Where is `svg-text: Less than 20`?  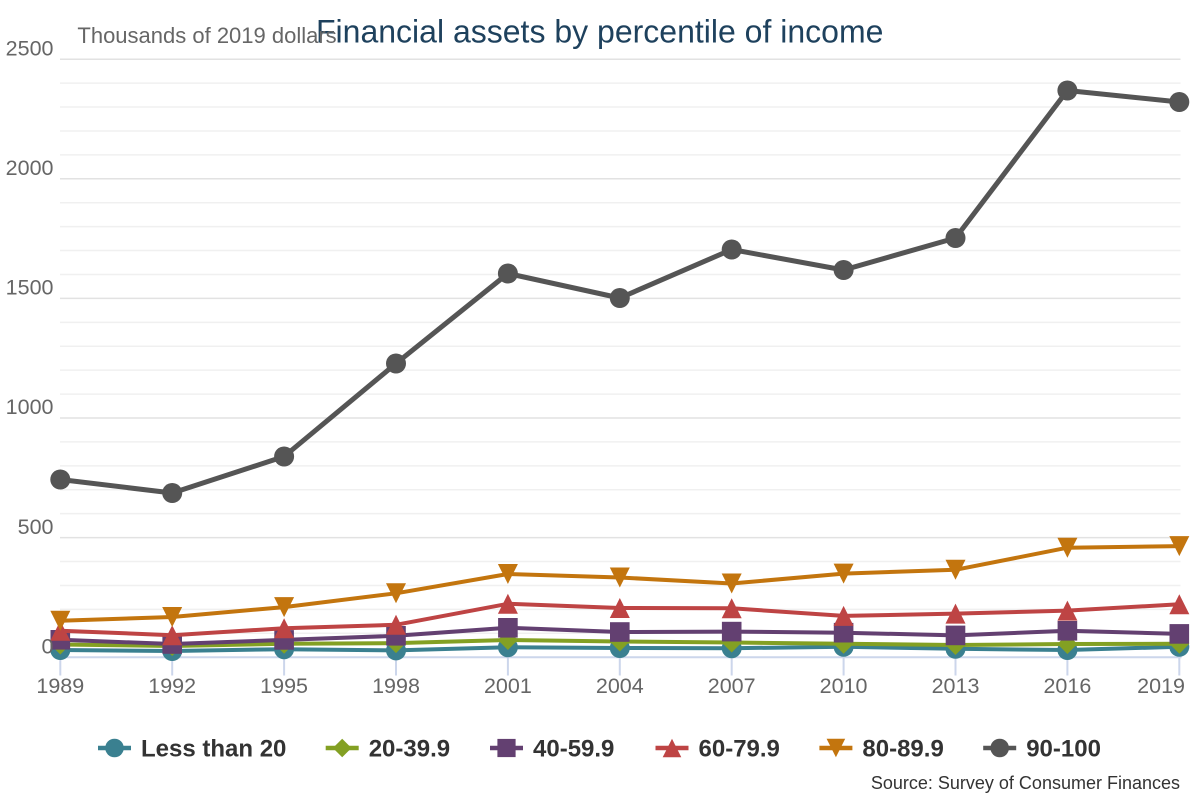 svg-text: Less than 20 is located at coordinates (213, 748).